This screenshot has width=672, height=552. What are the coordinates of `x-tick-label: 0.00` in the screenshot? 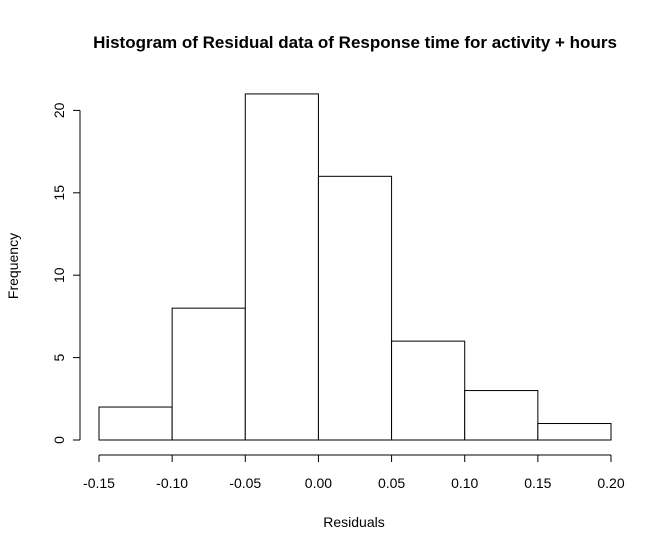 It's located at (318, 483).